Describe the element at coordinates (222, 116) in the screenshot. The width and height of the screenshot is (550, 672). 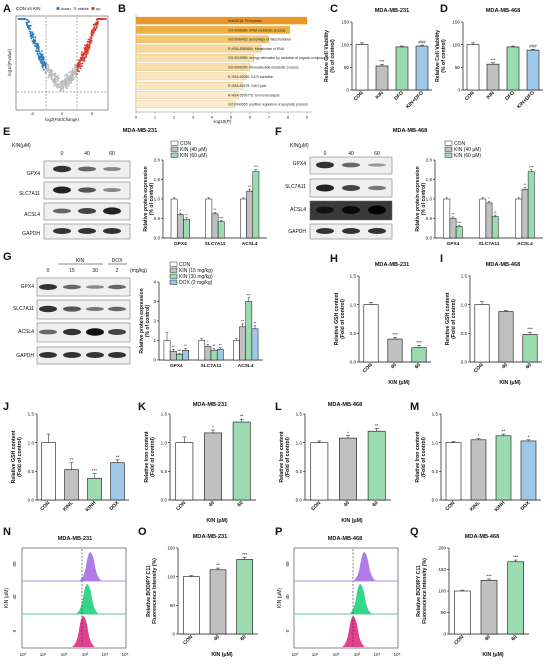
I see `enrich-ticks: 0 1 2 3 4 5 6 7 8 9` at that location.